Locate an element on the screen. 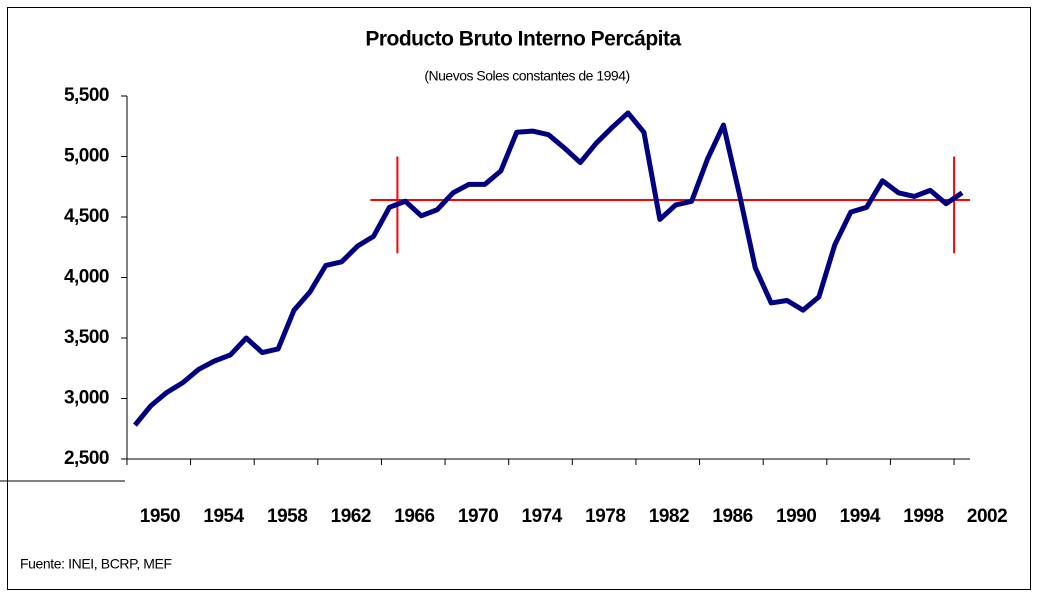 This screenshot has height=595, width=1039. x-tick-label: 1962 is located at coordinates (351, 516).